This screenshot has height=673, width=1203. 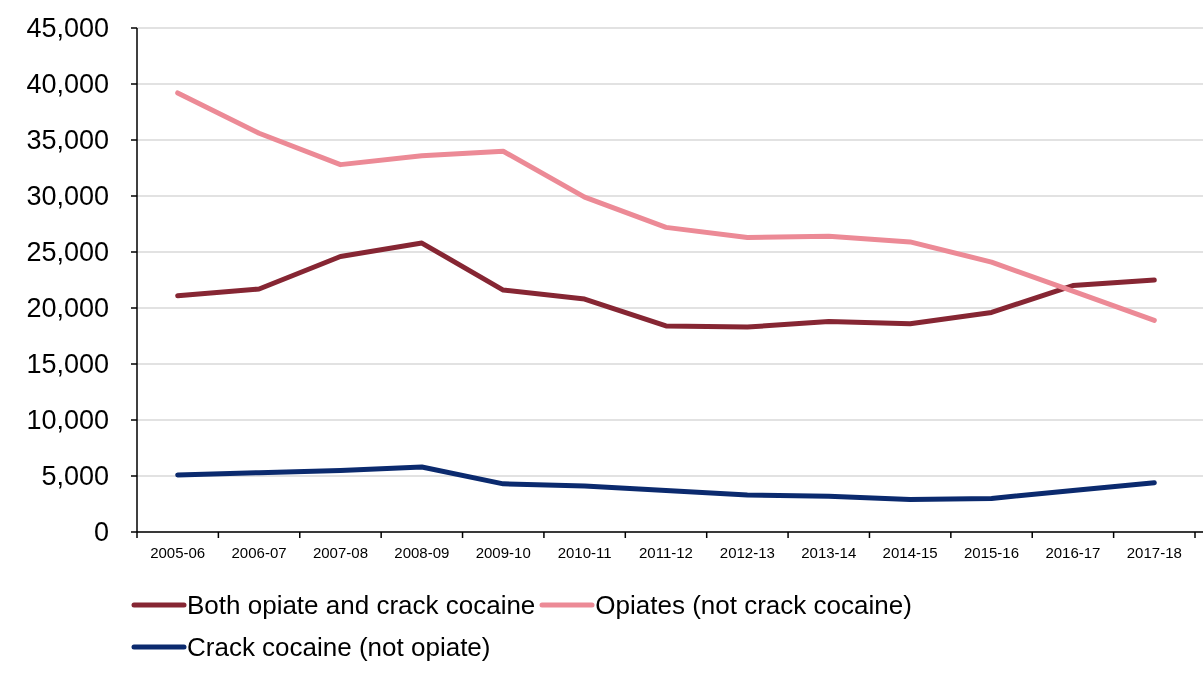 I want to click on y-tick-label: 40,000, so click(x=67, y=84).